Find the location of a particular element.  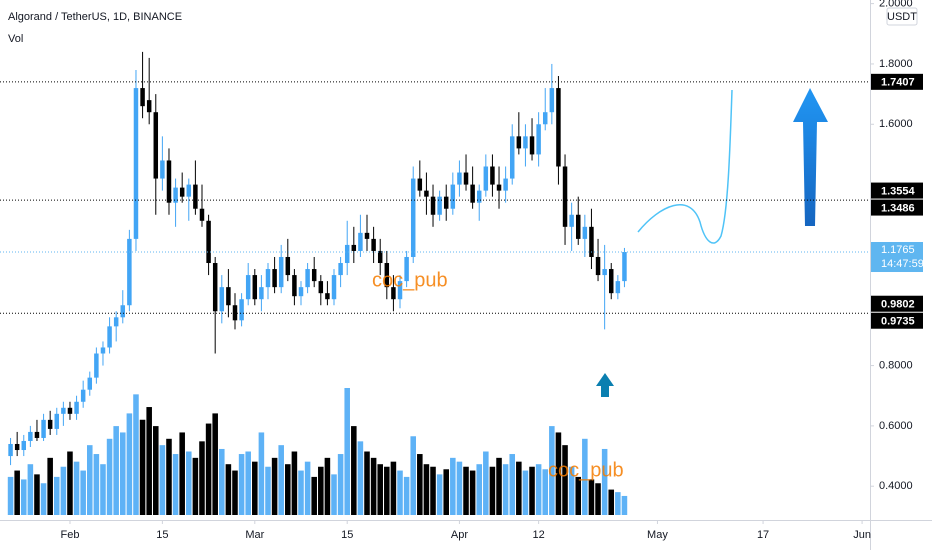

price-badge-label: 1.7407 is located at coordinates (898, 83).